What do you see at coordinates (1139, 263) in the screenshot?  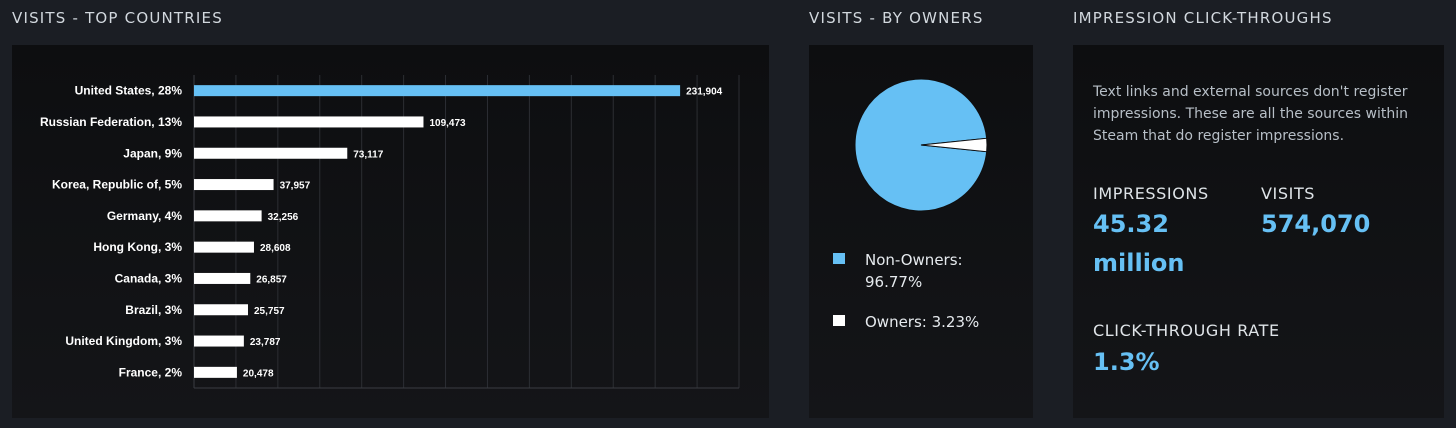 I see `impressions-value-unit: million` at bounding box center [1139, 263].